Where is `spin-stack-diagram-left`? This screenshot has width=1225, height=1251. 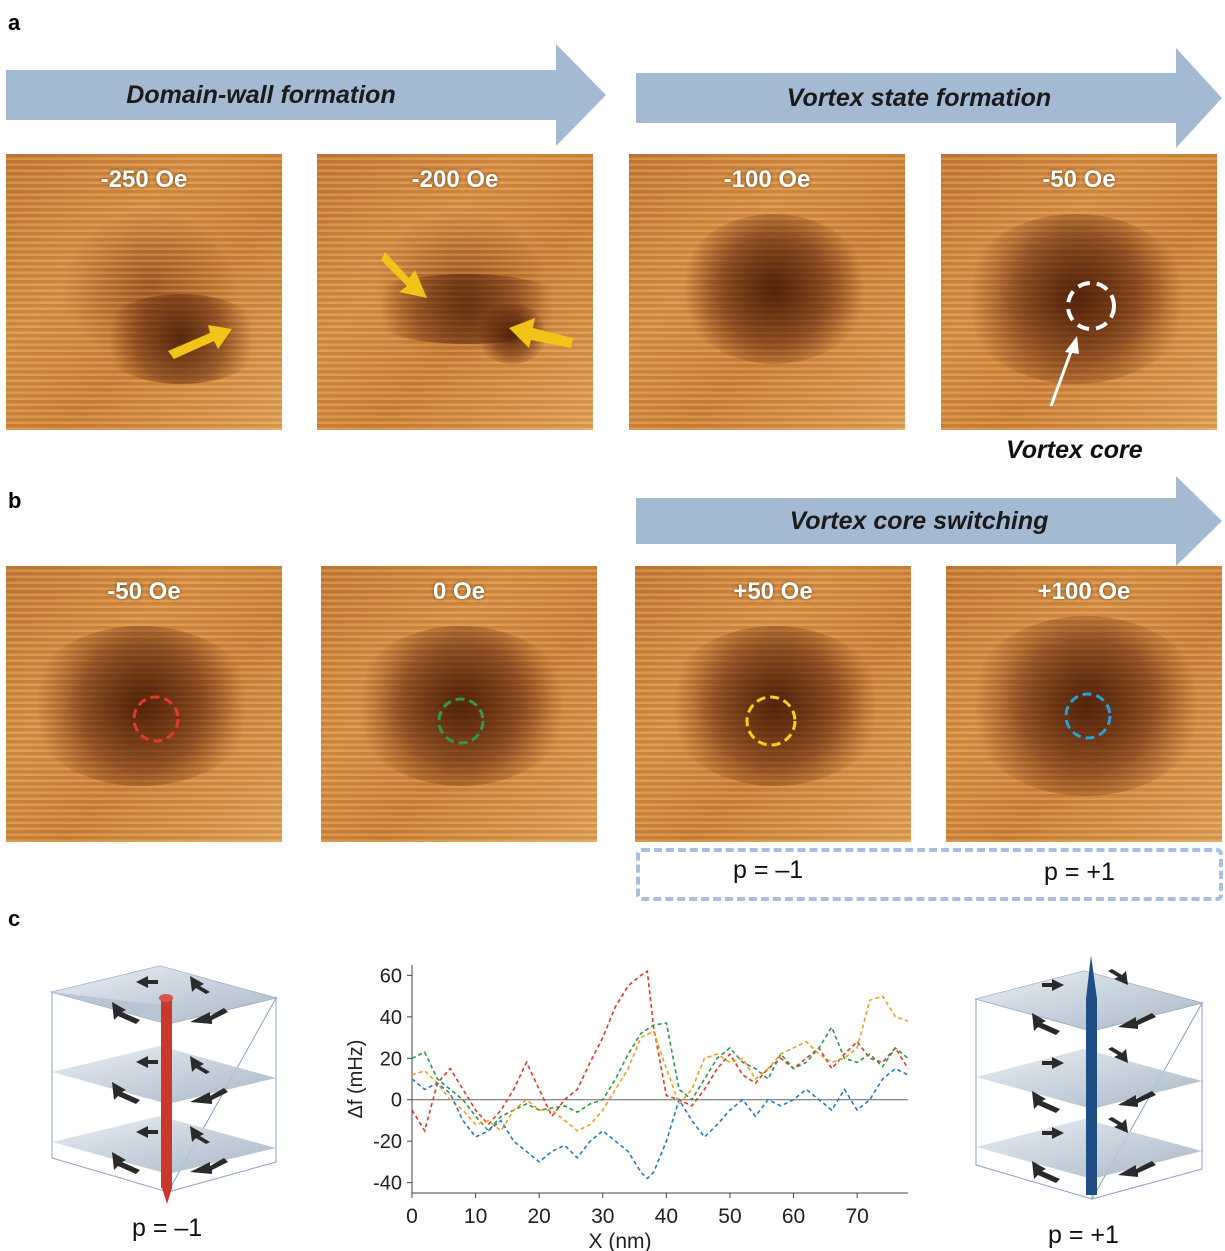 spin-stack-diagram-left is located at coordinates (164, 1084).